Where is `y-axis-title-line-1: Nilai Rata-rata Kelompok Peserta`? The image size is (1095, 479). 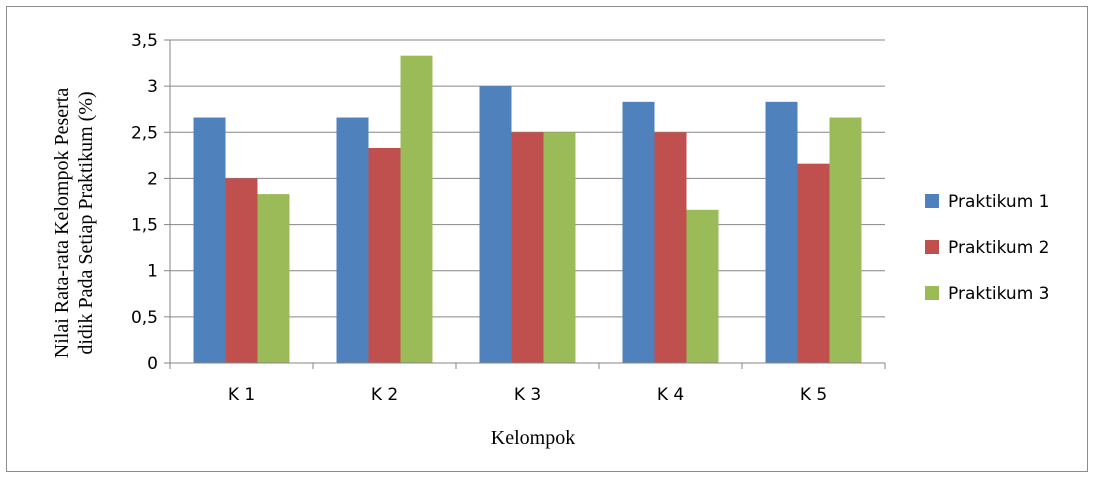
y-axis-title-line-1: Nilai Rata-rata Kelompok Peserta is located at coordinates (62, 223).